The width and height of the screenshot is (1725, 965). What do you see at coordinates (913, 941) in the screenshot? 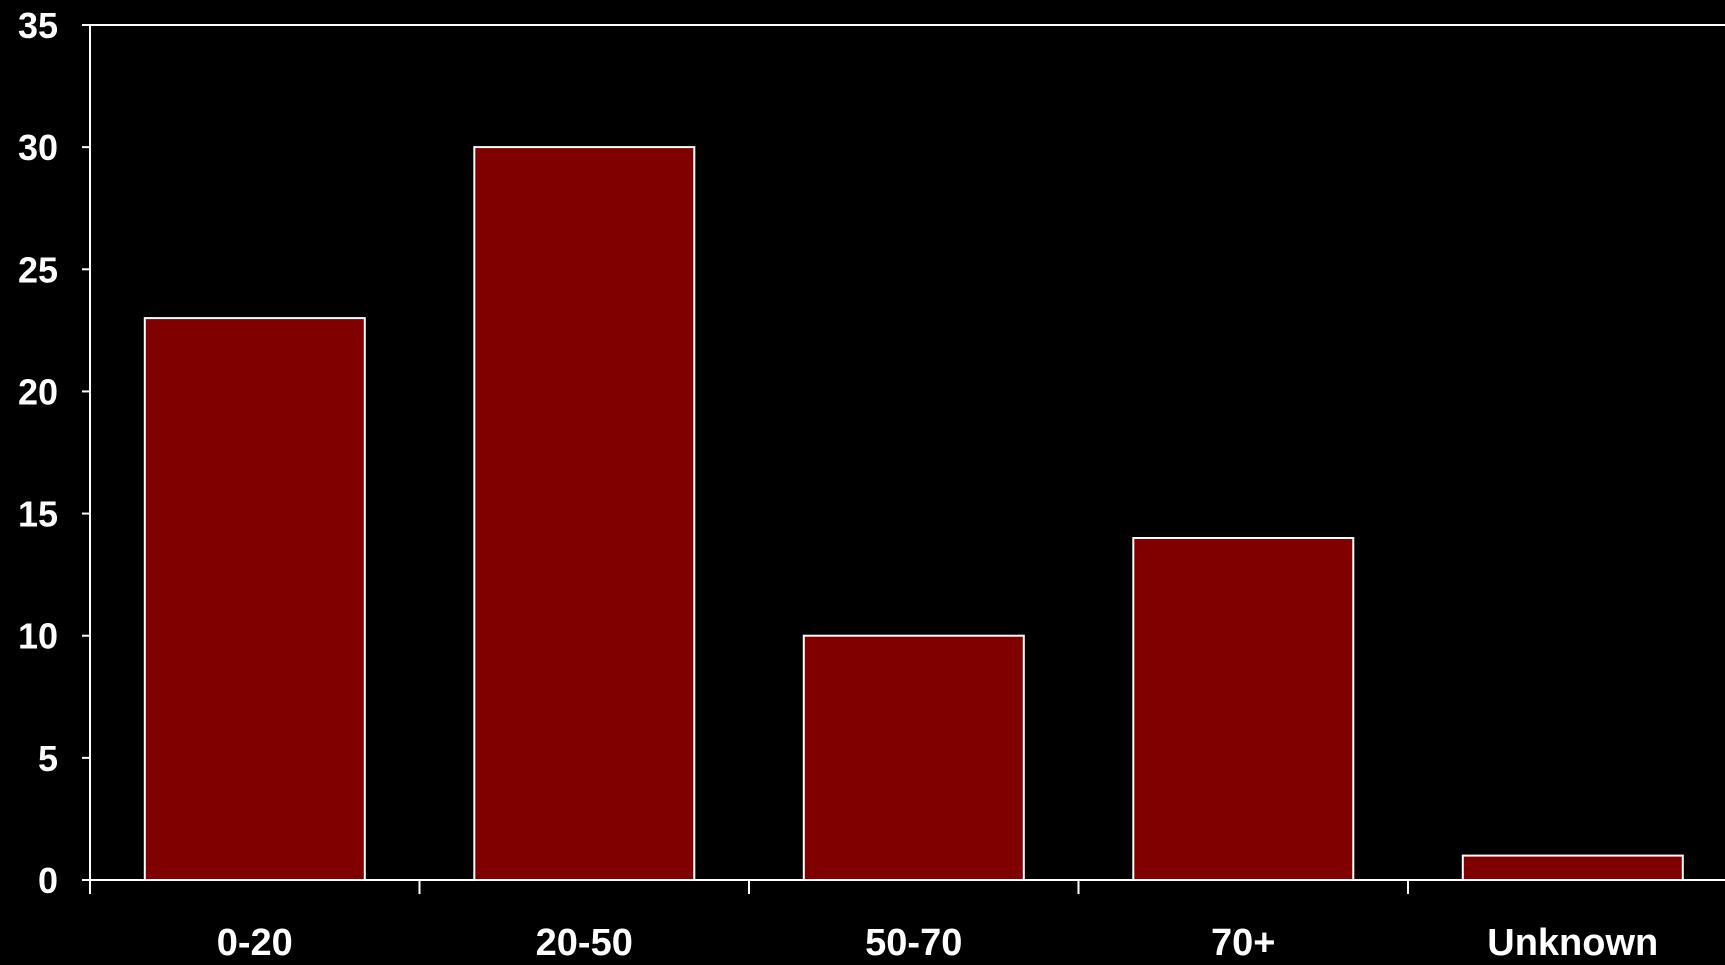
I see `x-tick-label: 50-70` at bounding box center [913, 941].